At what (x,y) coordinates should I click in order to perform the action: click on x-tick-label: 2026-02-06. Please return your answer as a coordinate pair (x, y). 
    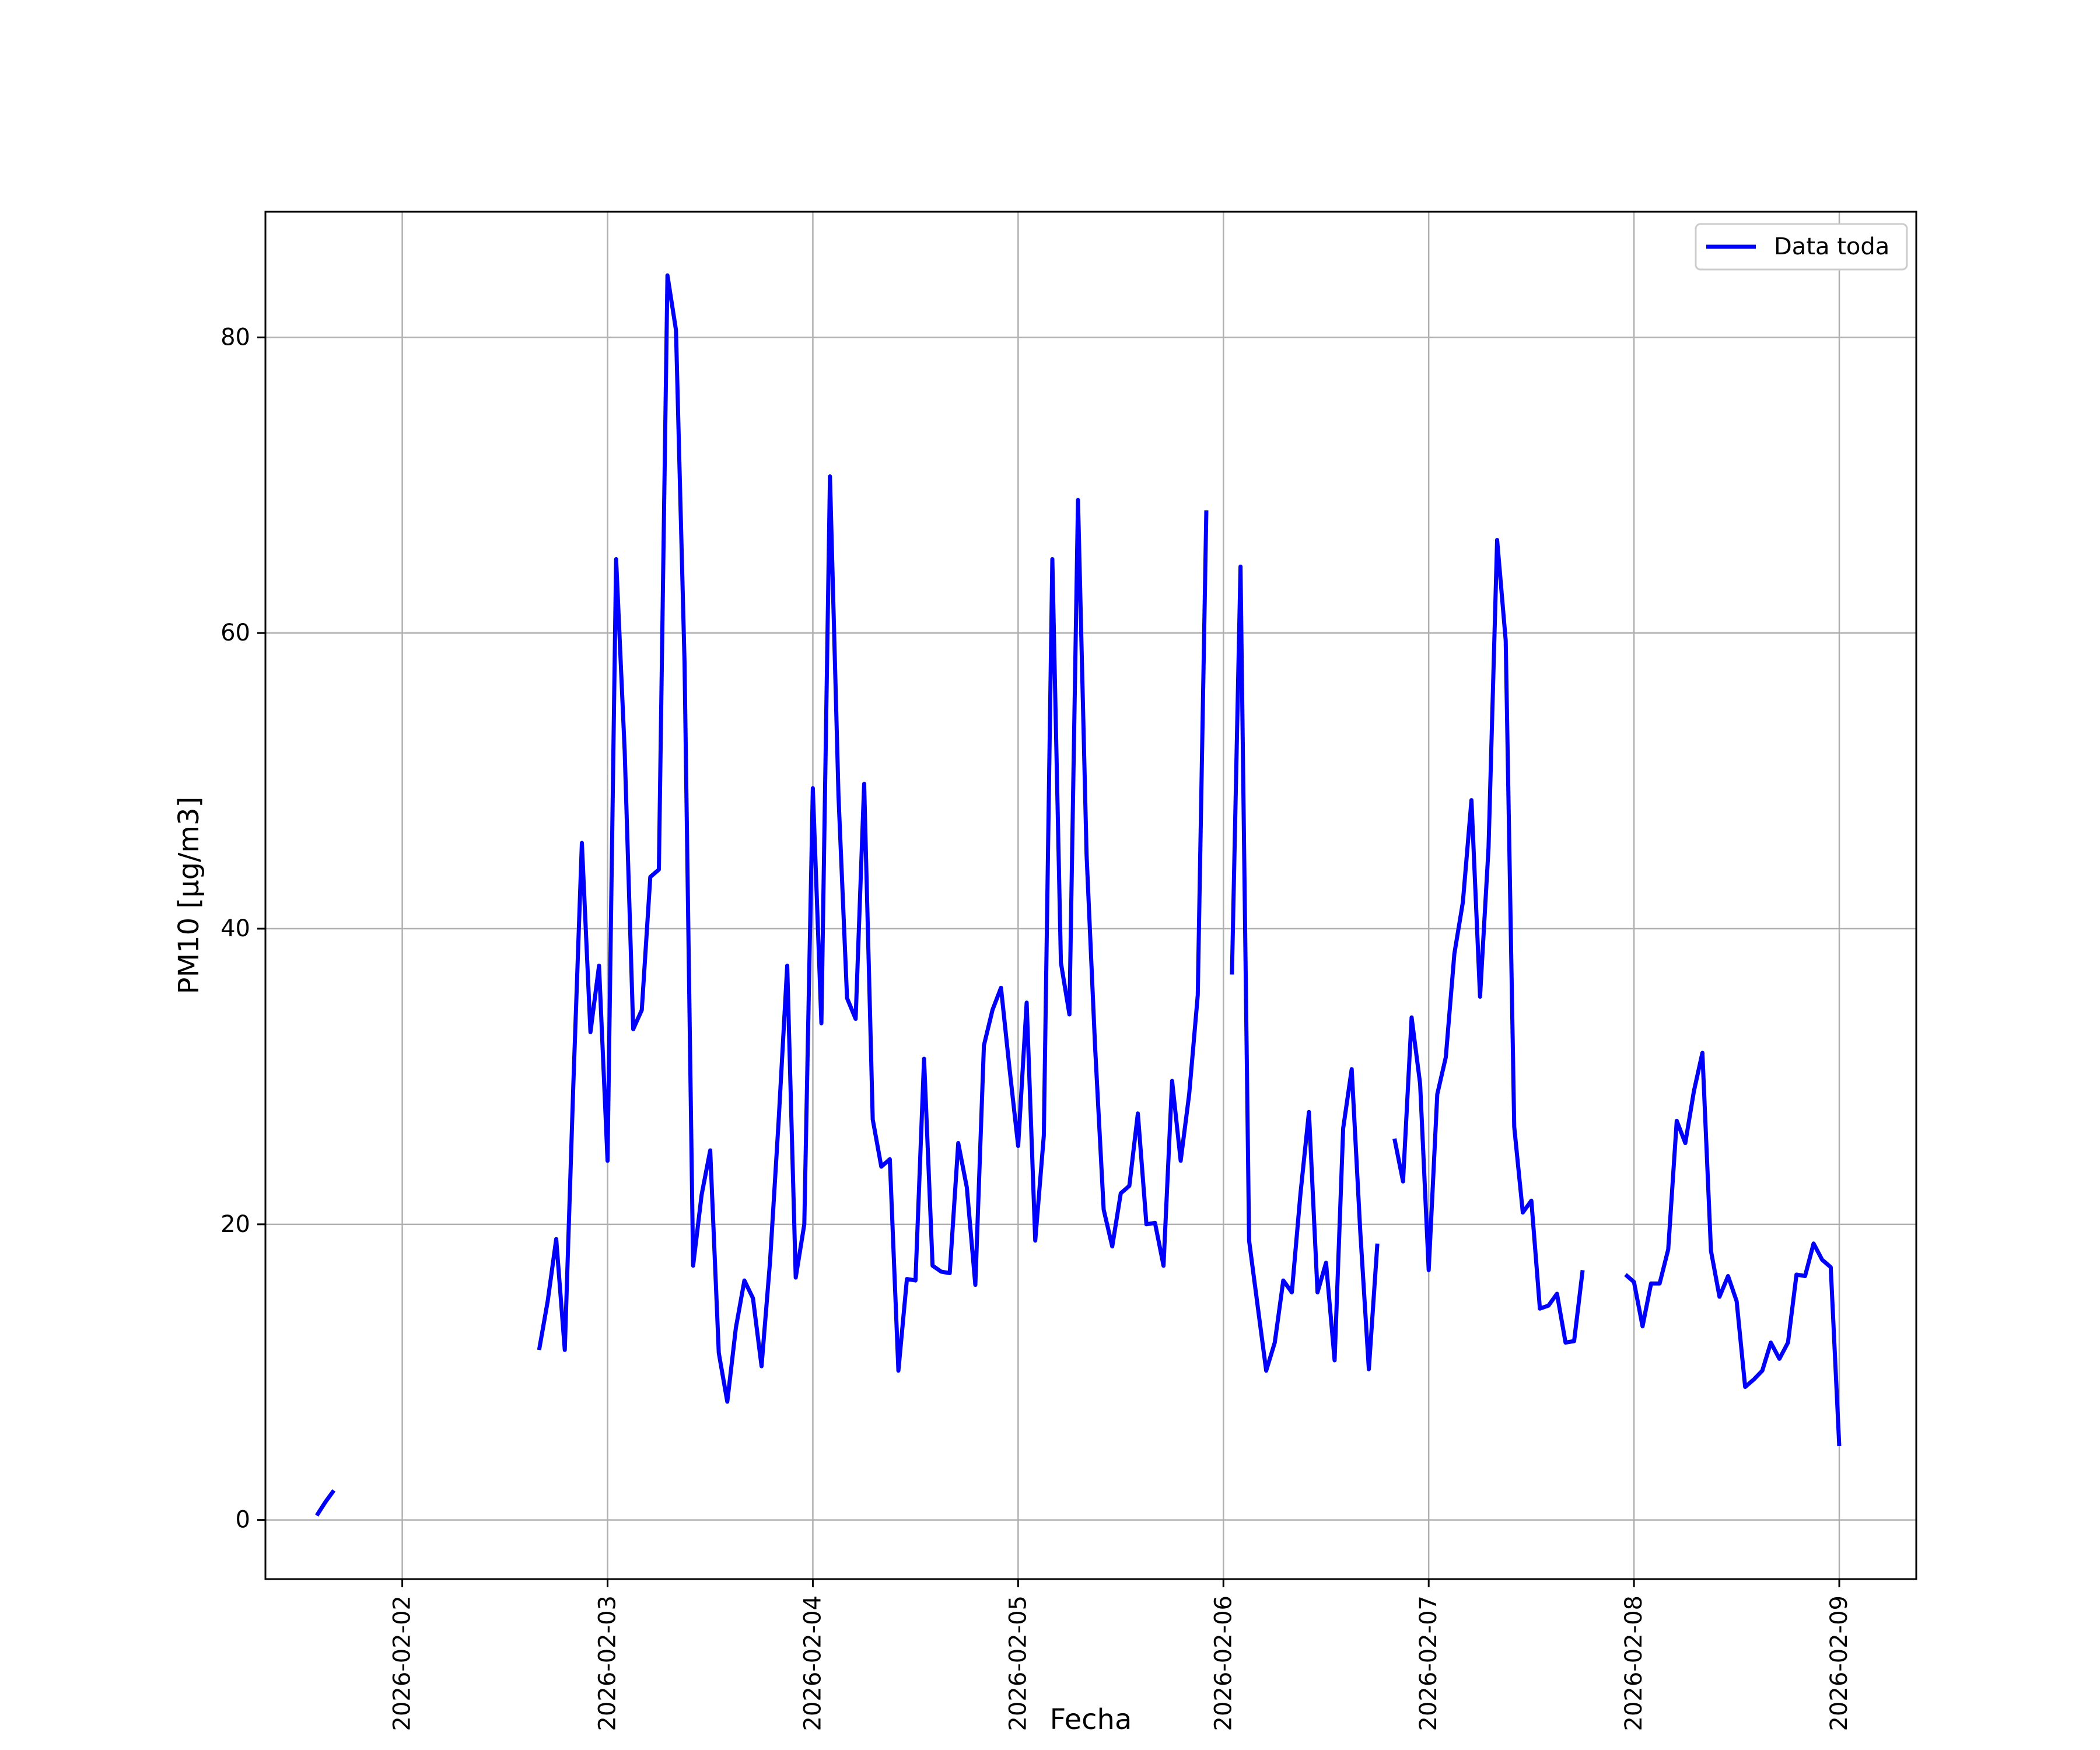
    Looking at the image, I should click on (1223, 1663).